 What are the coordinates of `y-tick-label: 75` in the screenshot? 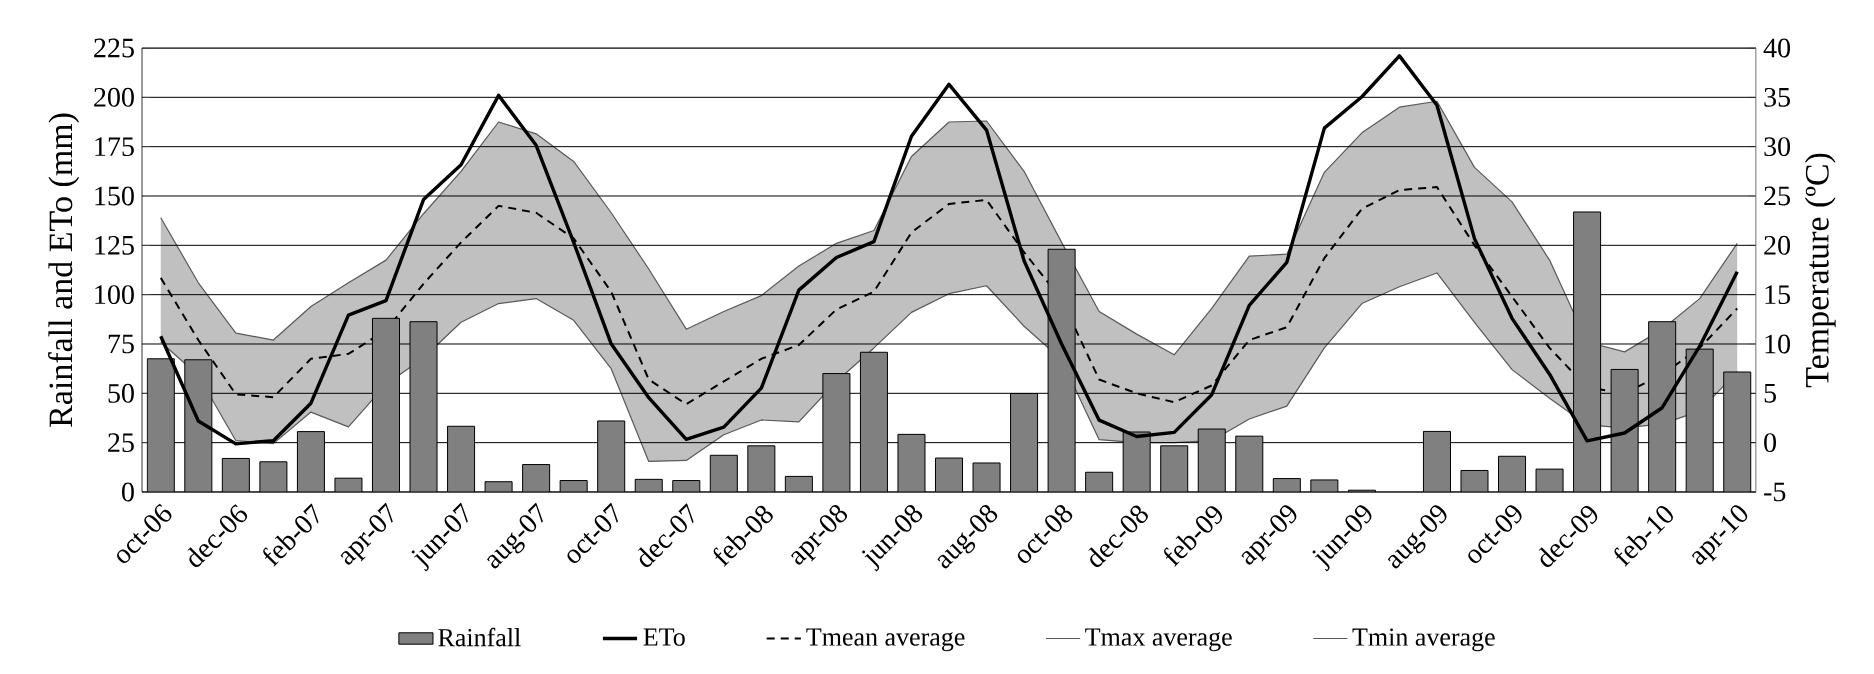 It's located at (121, 344).